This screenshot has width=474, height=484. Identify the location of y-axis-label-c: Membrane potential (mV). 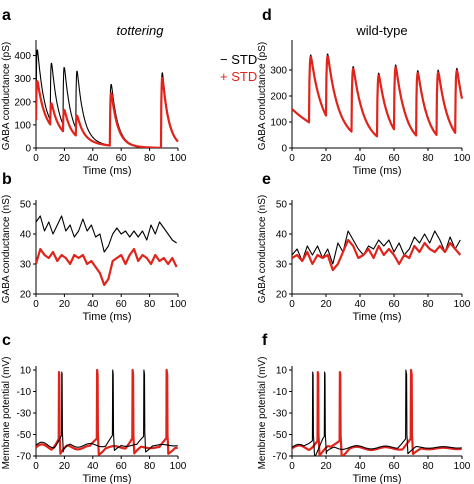
(6, 413).